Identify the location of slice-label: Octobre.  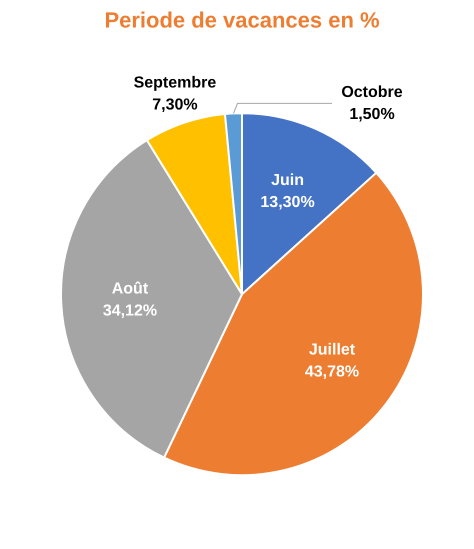
(372, 92).